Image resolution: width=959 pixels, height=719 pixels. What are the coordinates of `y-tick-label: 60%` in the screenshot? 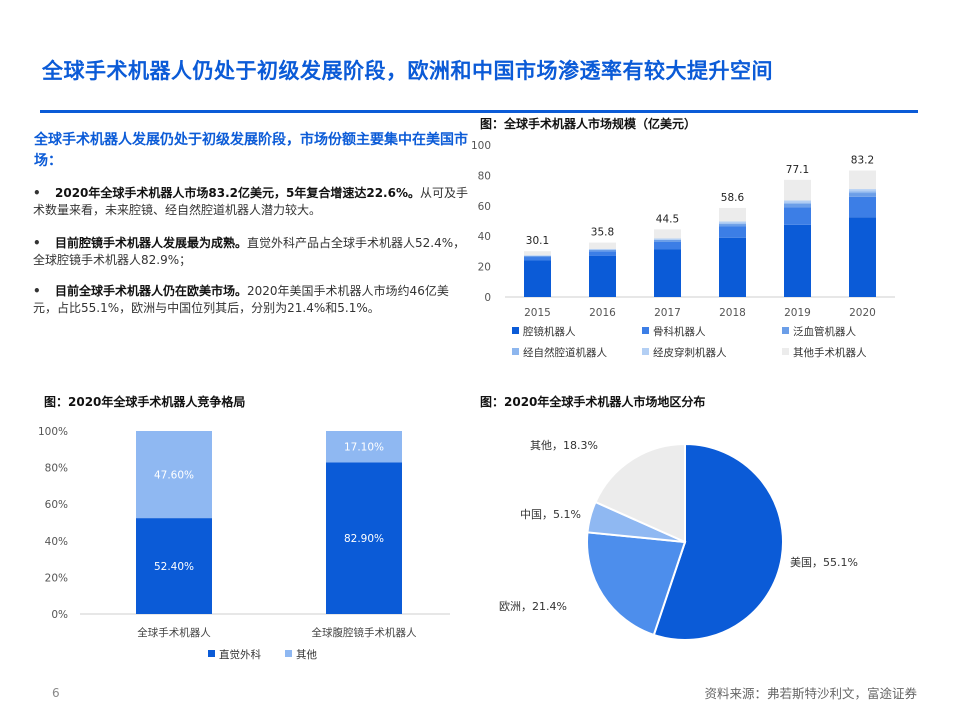 It's located at (56, 505).